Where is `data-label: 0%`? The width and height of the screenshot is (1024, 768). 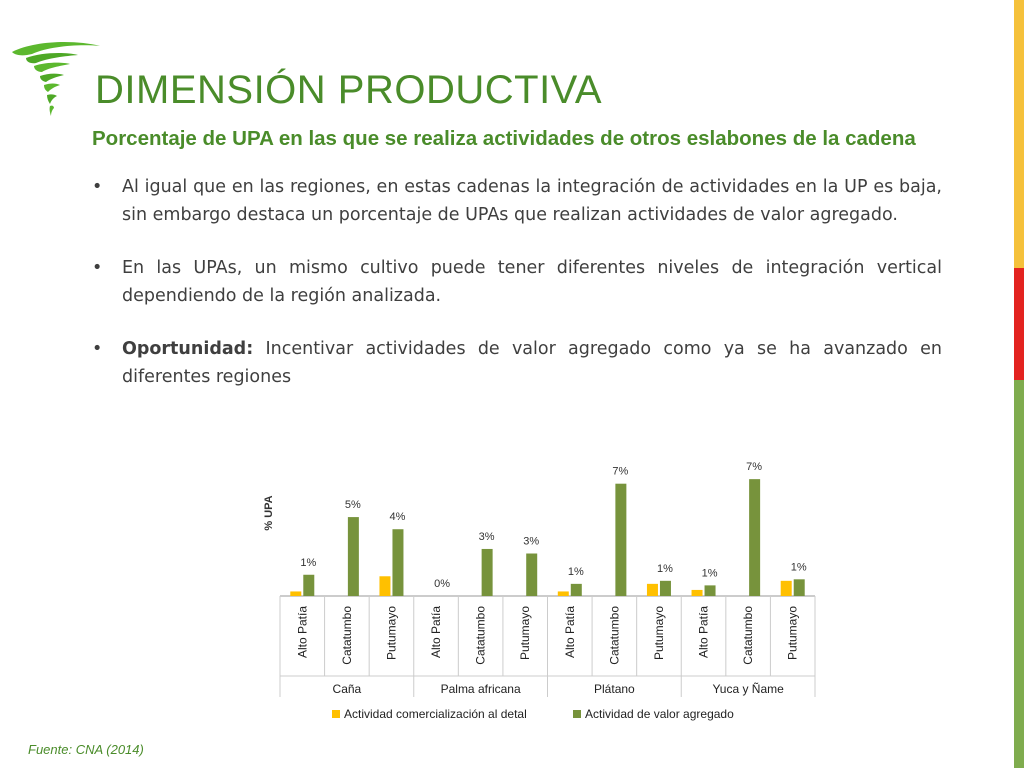 data-label: 0% is located at coordinates (442, 584).